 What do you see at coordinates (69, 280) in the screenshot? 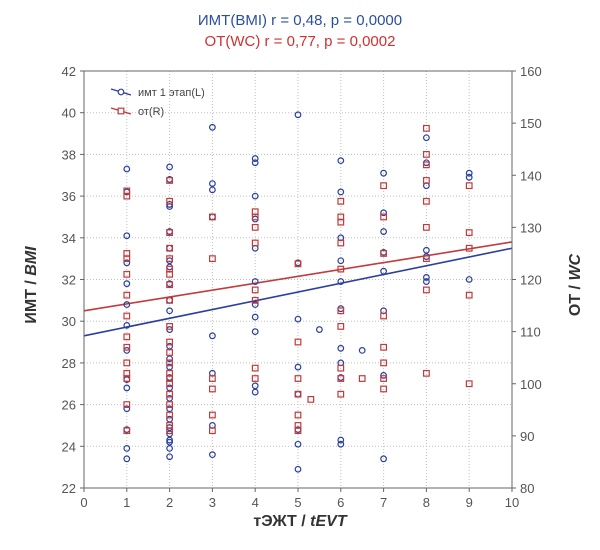
I see `y-left-tick-label: 32` at bounding box center [69, 280].